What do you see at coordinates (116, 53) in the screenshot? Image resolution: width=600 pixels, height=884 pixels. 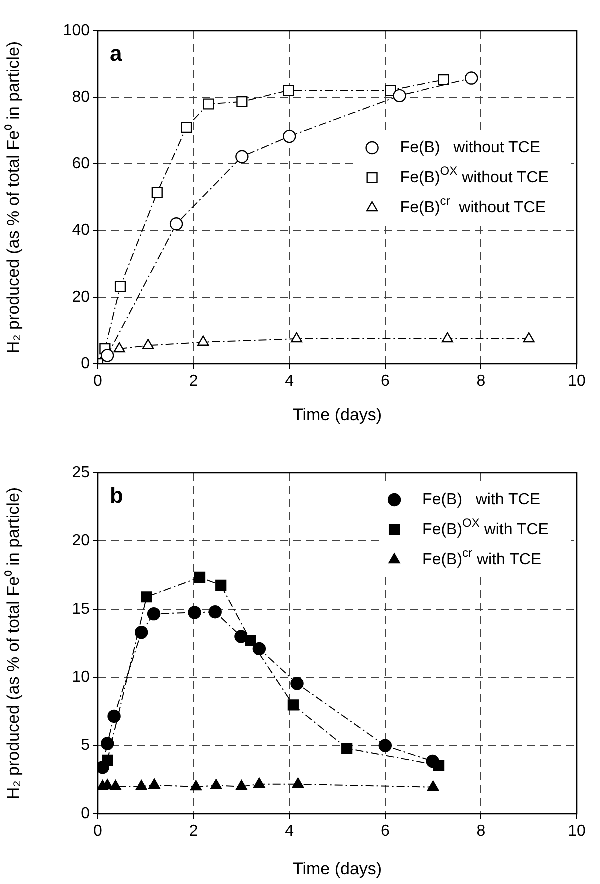 I see `text: a` at bounding box center [116, 53].